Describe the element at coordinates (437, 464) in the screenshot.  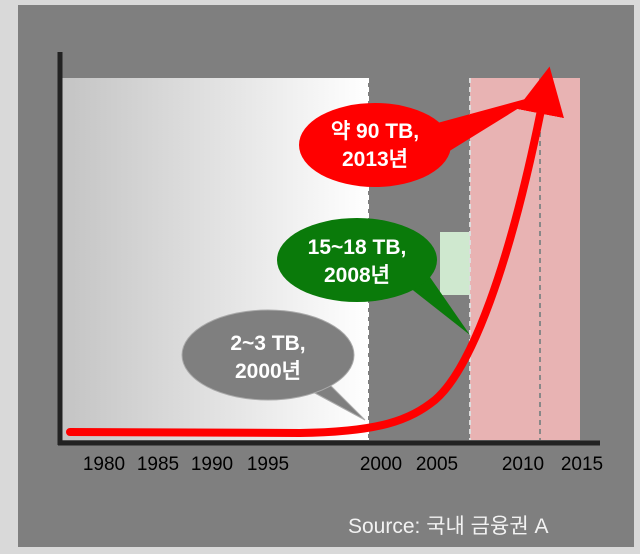
I see `x-tick-label: 2005` at that location.